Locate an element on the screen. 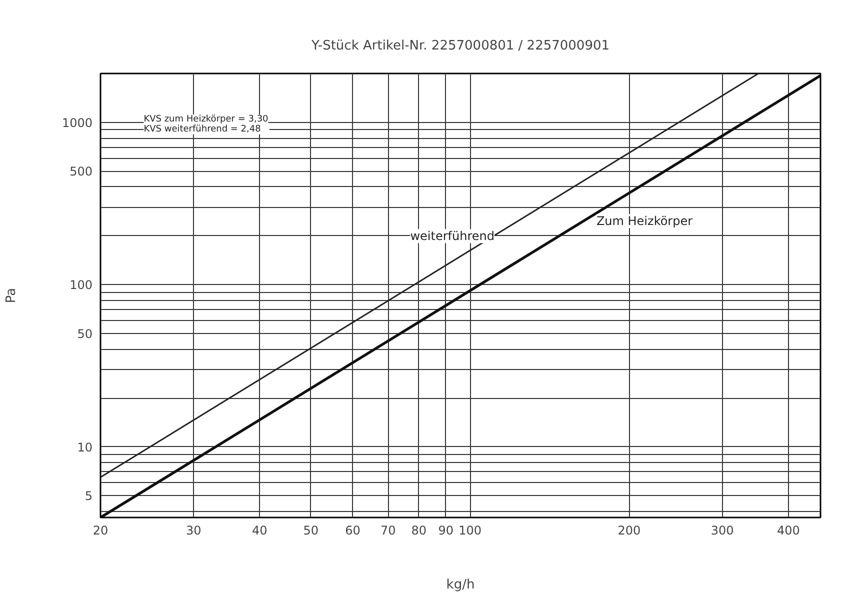 The image size is (842, 595). x-tick-label: 40 is located at coordinates (260, 531).